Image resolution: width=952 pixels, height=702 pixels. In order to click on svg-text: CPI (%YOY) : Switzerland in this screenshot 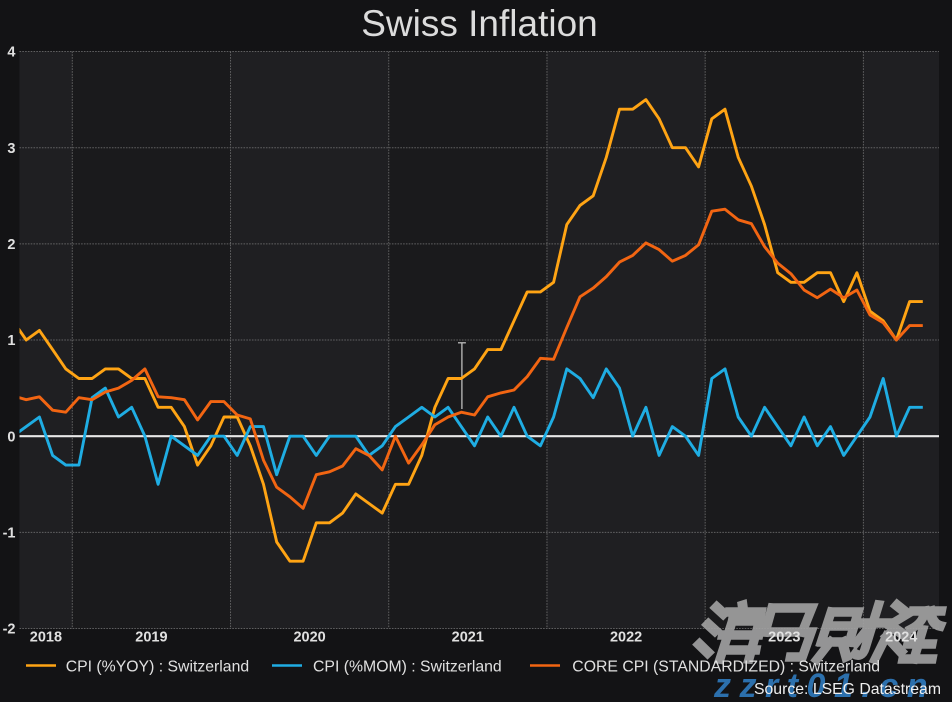, I will do `click(157, 667)`.